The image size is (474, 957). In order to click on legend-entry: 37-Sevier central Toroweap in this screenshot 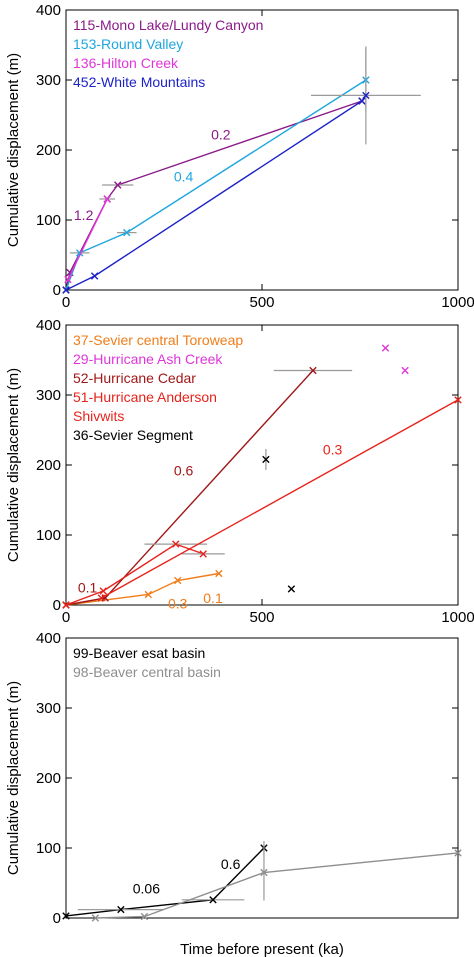, I will do `click(158, 340)`.